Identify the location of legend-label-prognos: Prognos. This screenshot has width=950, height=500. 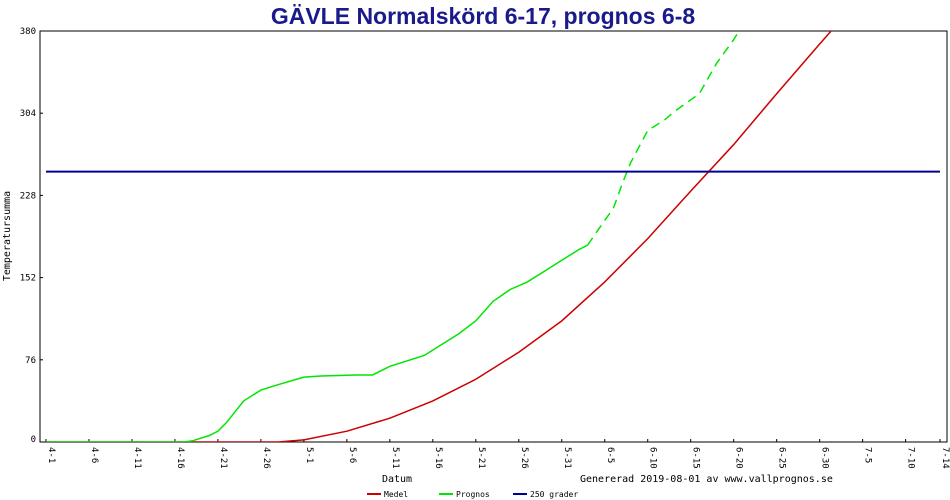
(473, 494).